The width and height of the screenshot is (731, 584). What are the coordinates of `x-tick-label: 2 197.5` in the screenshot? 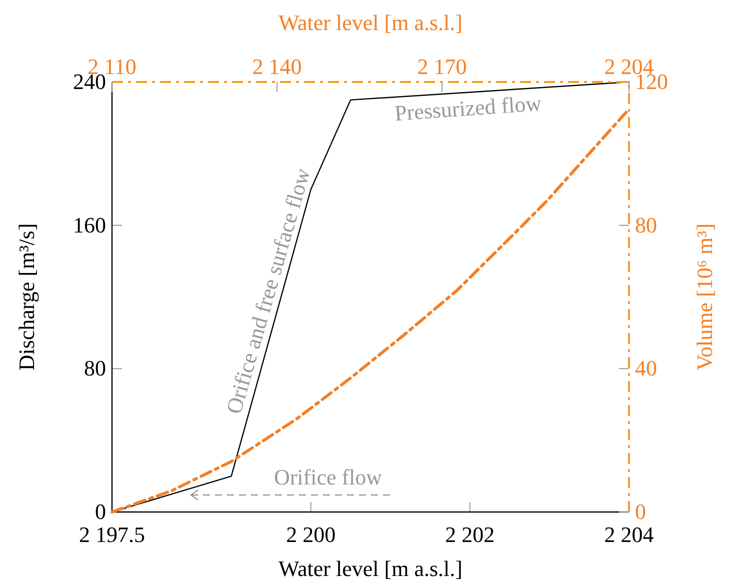 It's located at (112, 534).